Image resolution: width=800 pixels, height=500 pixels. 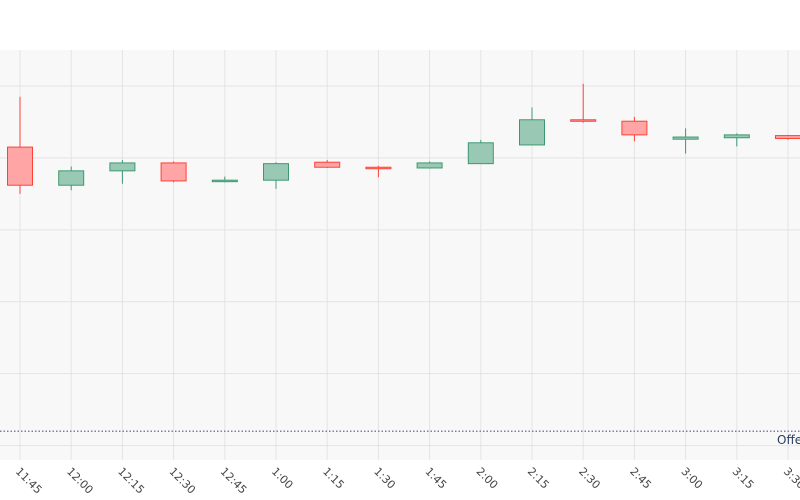 I want to click on x-tick-label: 12:15, so click(x=131, y=481).